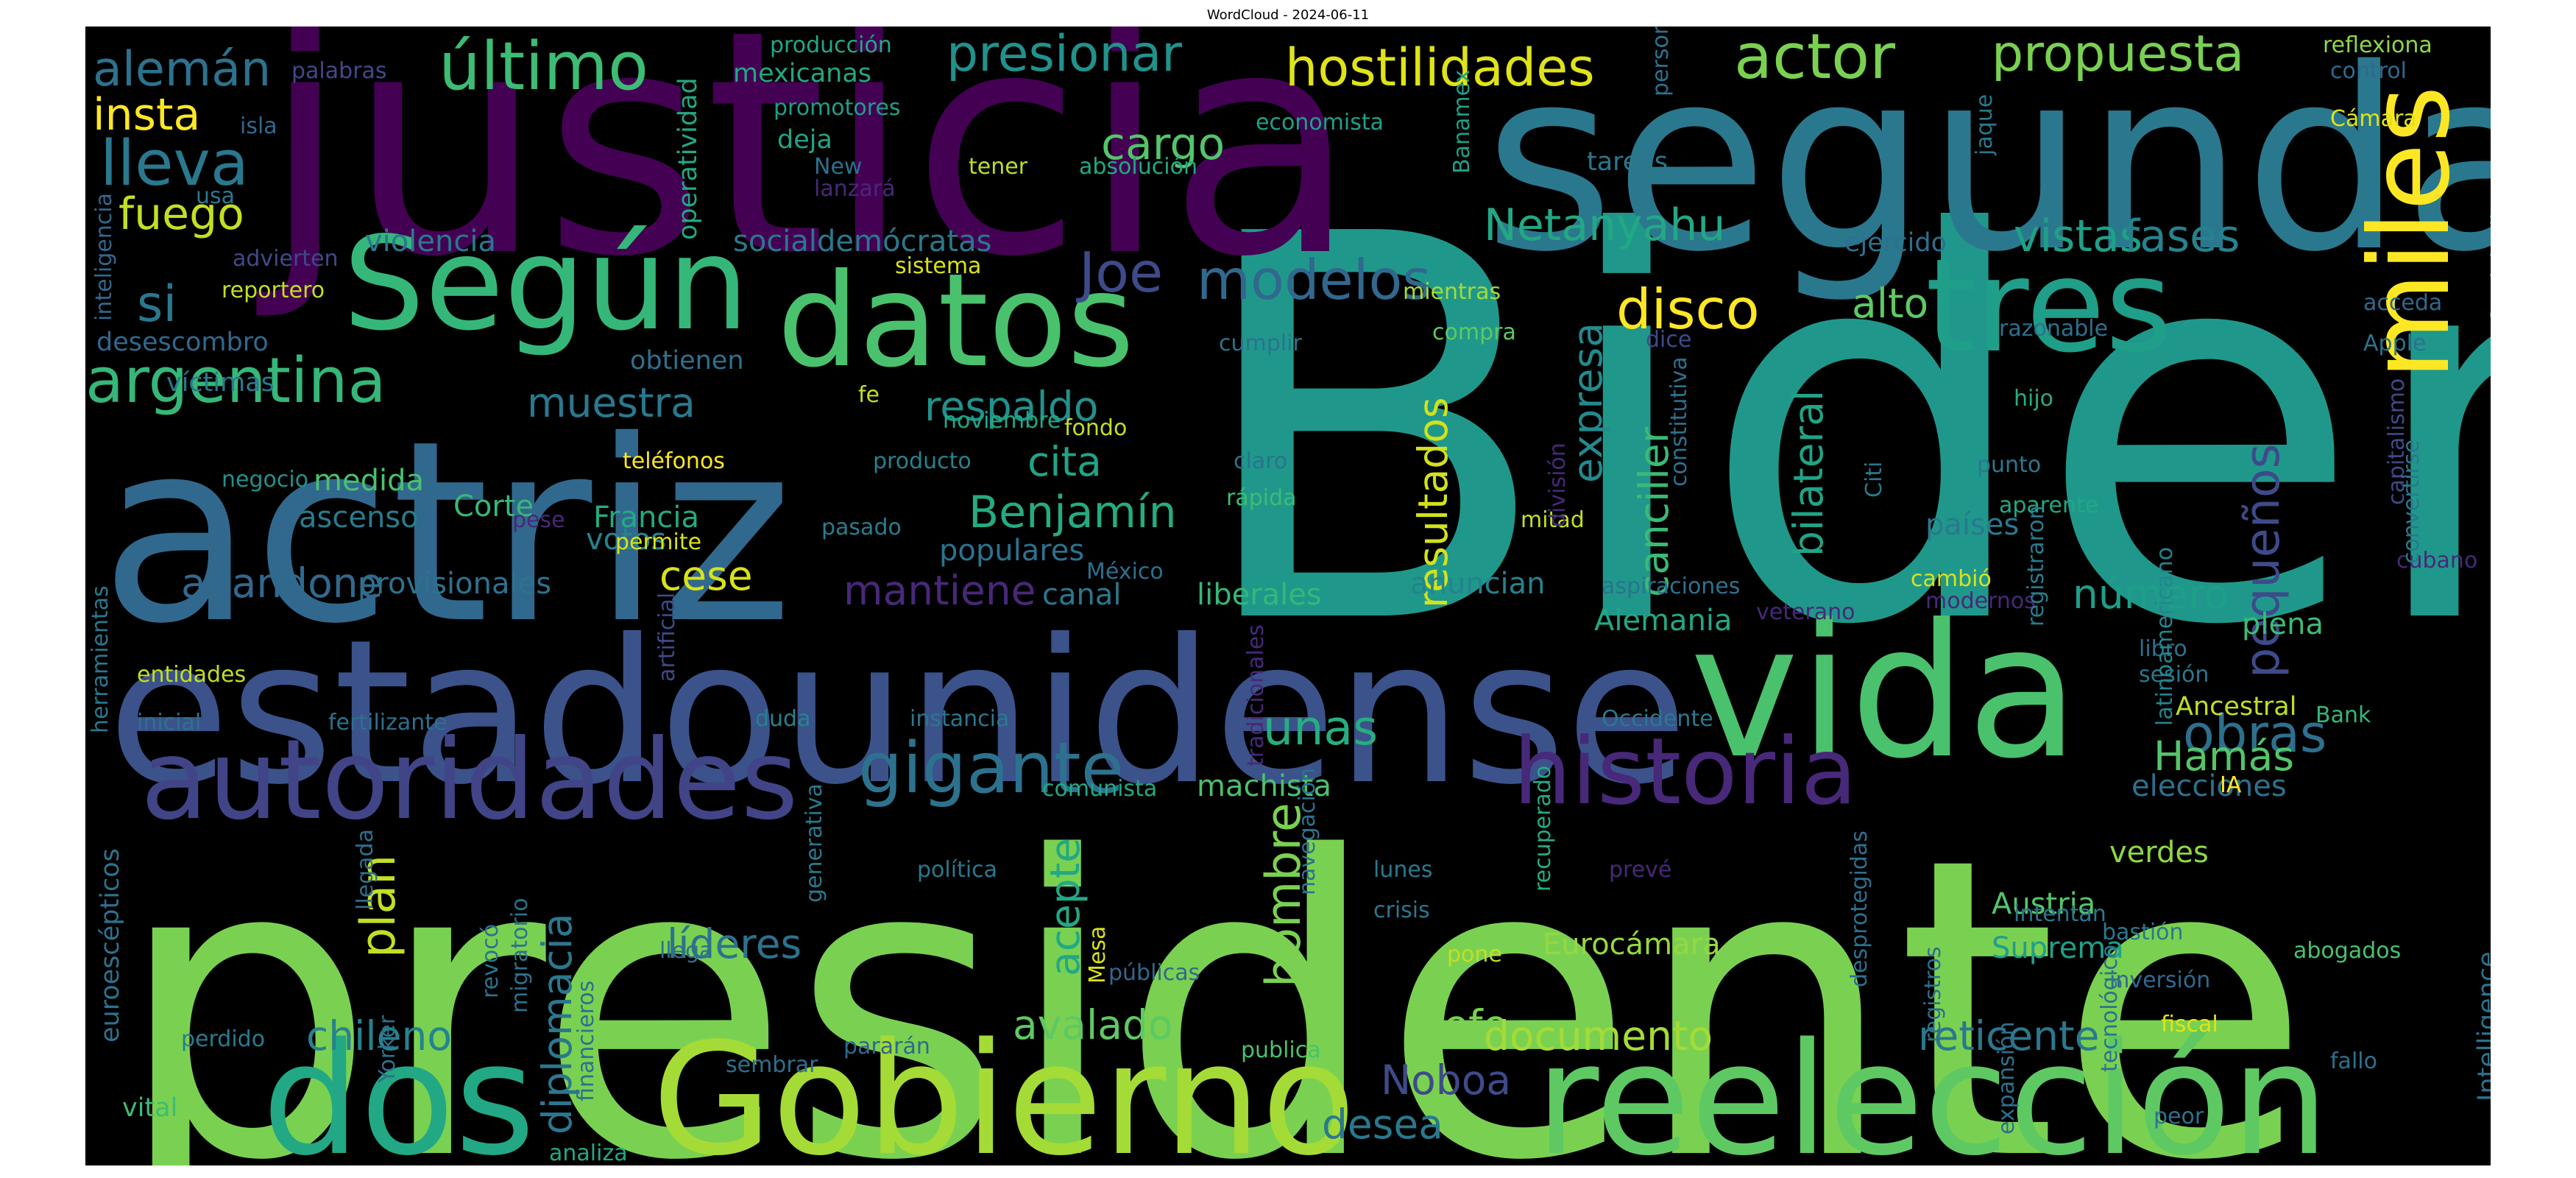  What do you see at coordinates (1932, 1087) in the screenshot?
I see `word-8: reelección` at bounding box center [1932, 1087].